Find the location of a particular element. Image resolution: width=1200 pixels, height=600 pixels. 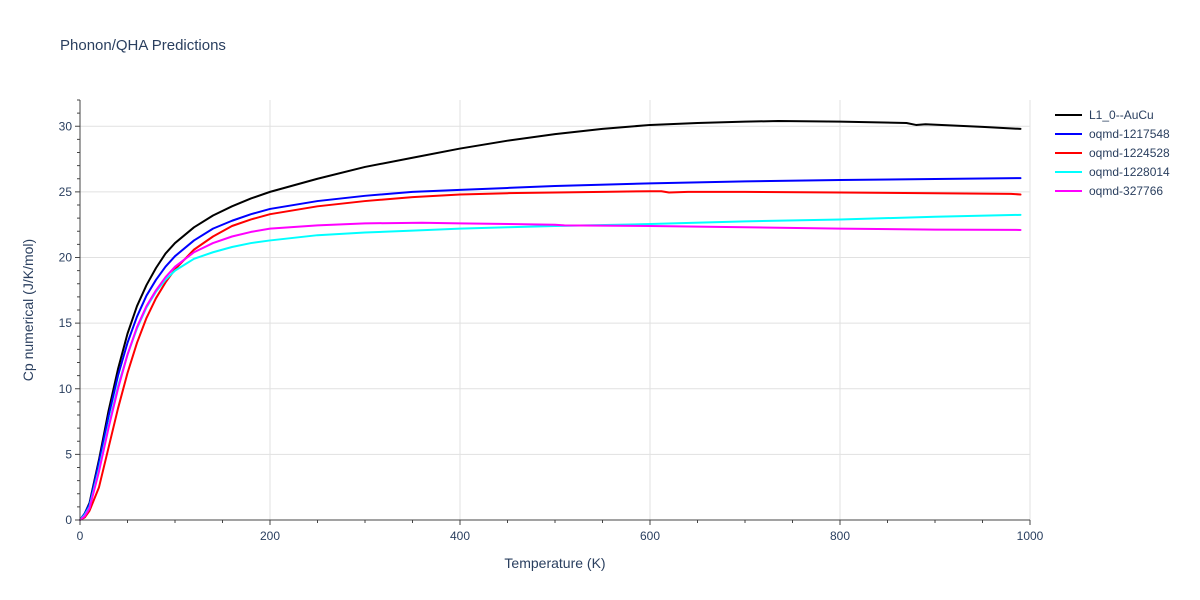

legend-label: oqmd-1228014 is located at coordinates (1129, 172).